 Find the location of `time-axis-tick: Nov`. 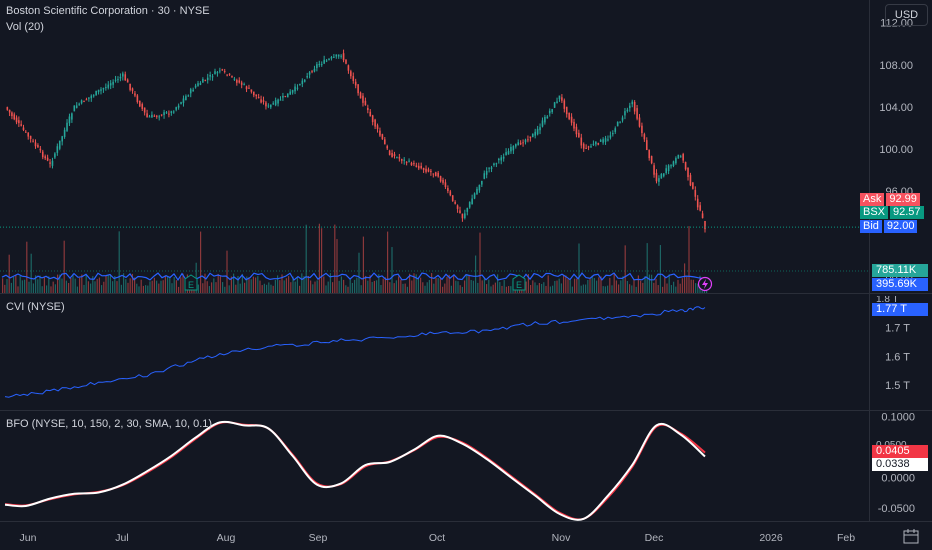

time-axis-tick: Nov is located at coordinates (561, 538).